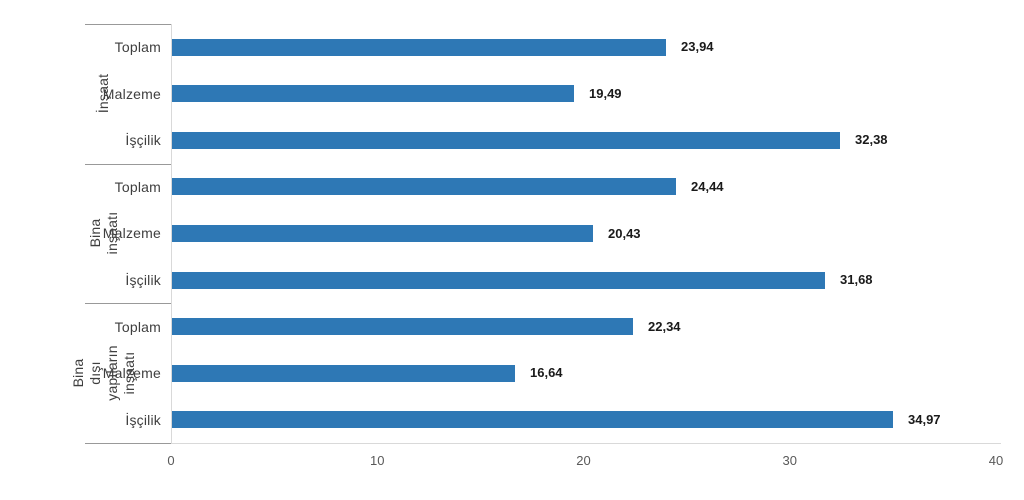 The image size is (1024, 500). Describe the element at coordinates (924, 419) in the screenshot. I see `value-label: 34,97` at that location.